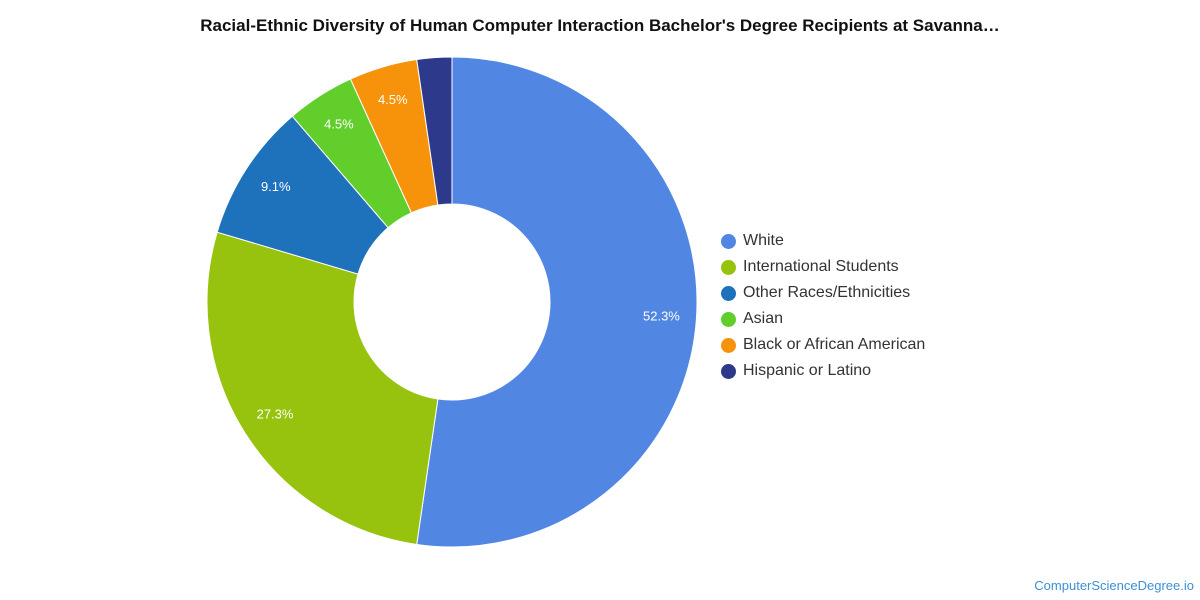 This screenshot has width=1200, height=600. I want to click on legend-label: Black or African American, so click(834, 344).